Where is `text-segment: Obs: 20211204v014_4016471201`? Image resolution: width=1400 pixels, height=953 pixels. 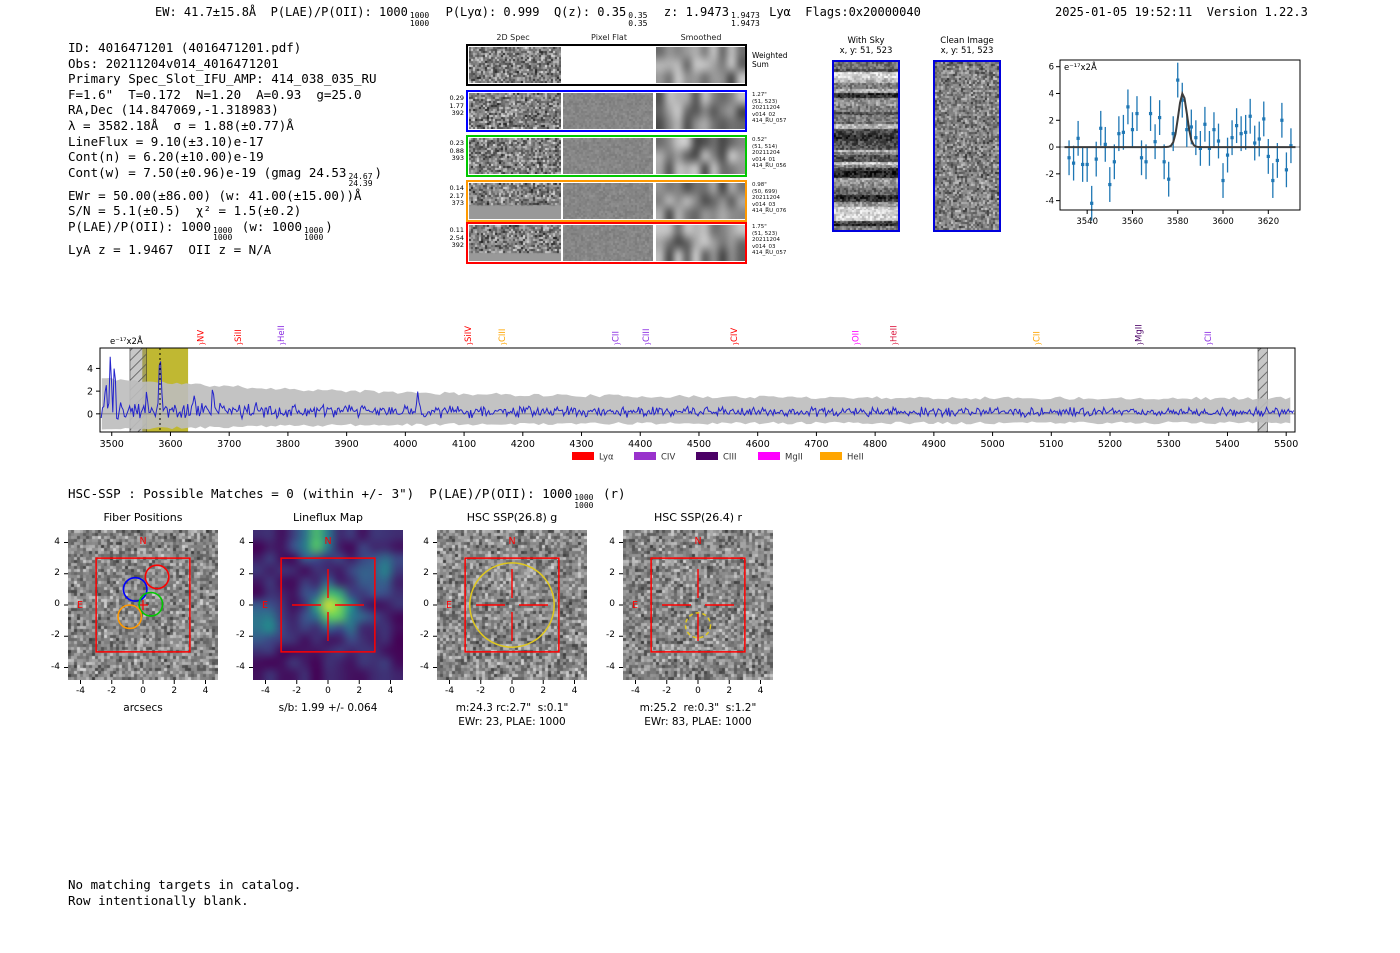 text-segment: Obs: 20211204v014_4016471201 is located at coordinates (173, 63).